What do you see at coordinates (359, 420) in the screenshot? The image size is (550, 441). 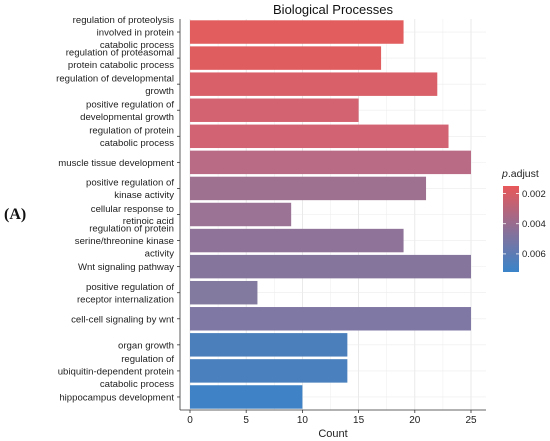 I see `x-tick-label: 15` at bounding box center [359, 420].